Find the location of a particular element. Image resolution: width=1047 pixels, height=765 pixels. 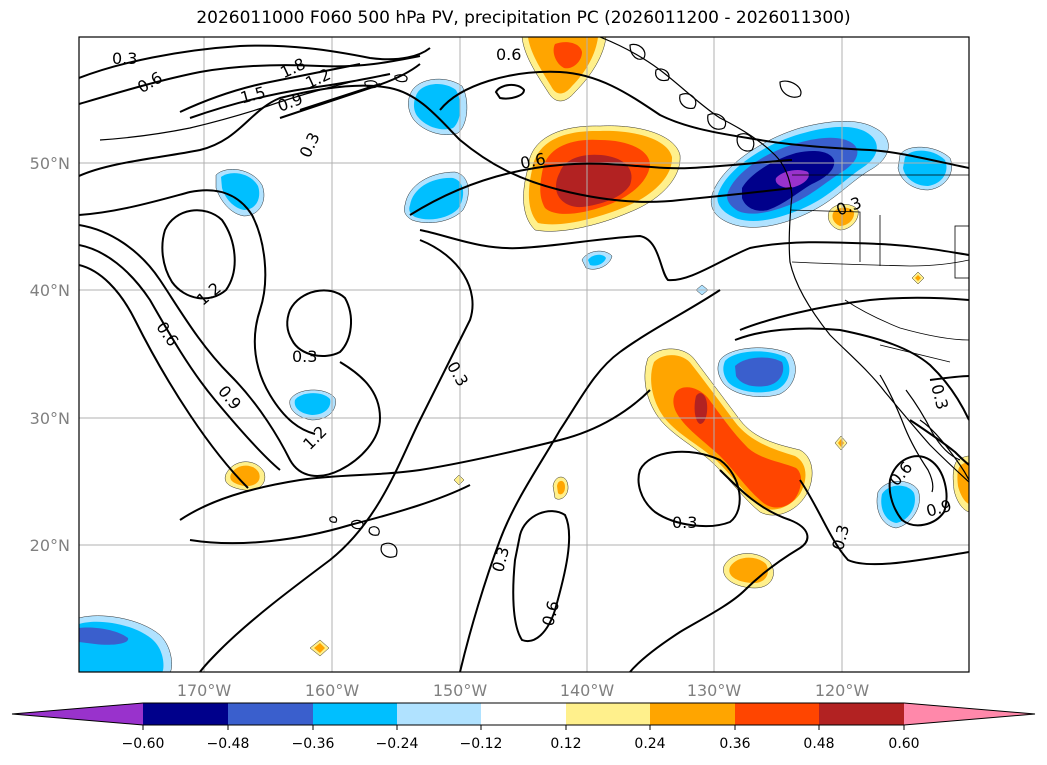

lon-label: 170°W is located at coordinates (204, 690).